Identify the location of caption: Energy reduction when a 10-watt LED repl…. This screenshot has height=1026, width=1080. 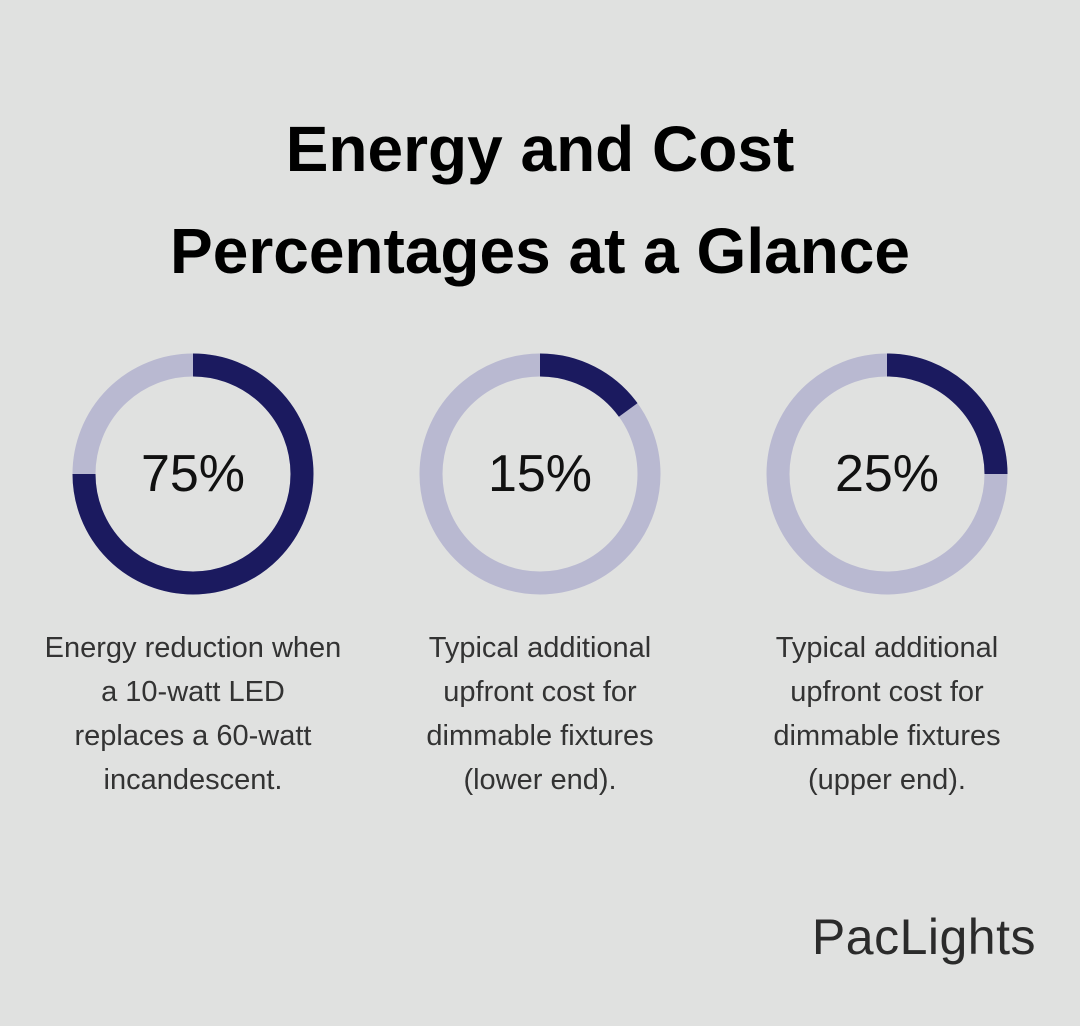
(193, 714).